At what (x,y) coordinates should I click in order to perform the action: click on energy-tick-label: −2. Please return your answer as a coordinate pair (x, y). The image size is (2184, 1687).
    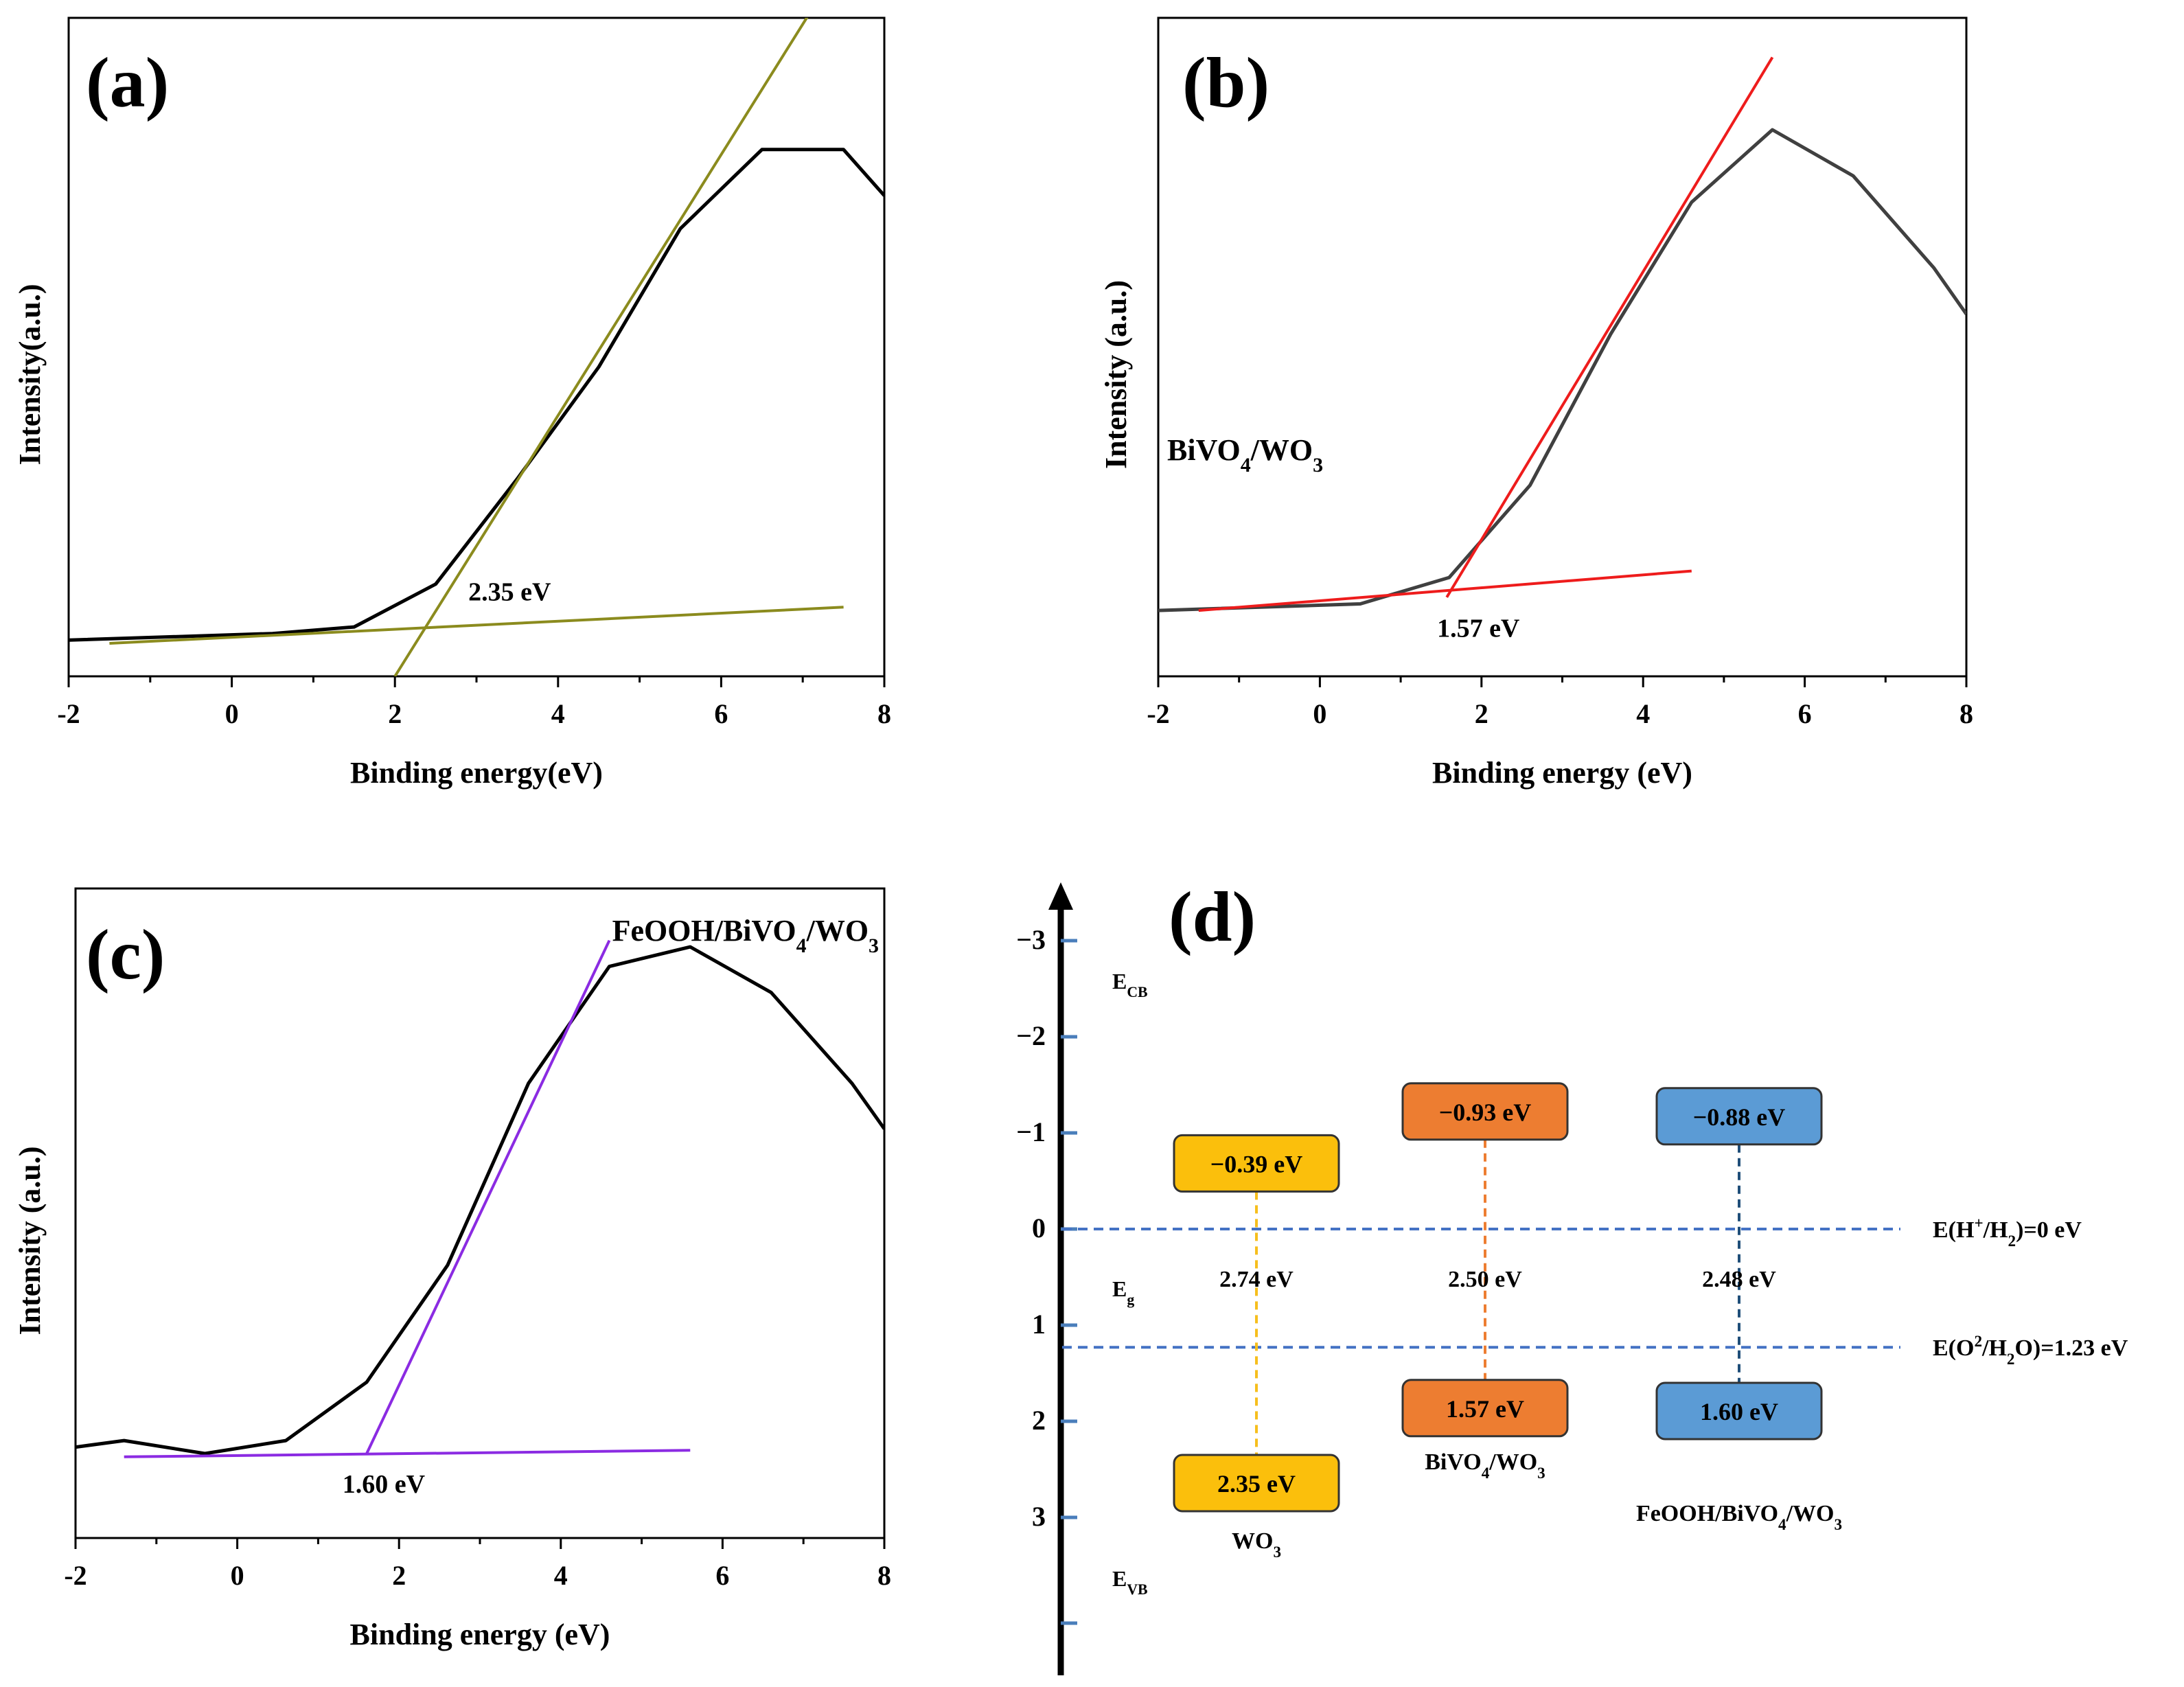
    Looking at the image, I should click on (1031, 1035).